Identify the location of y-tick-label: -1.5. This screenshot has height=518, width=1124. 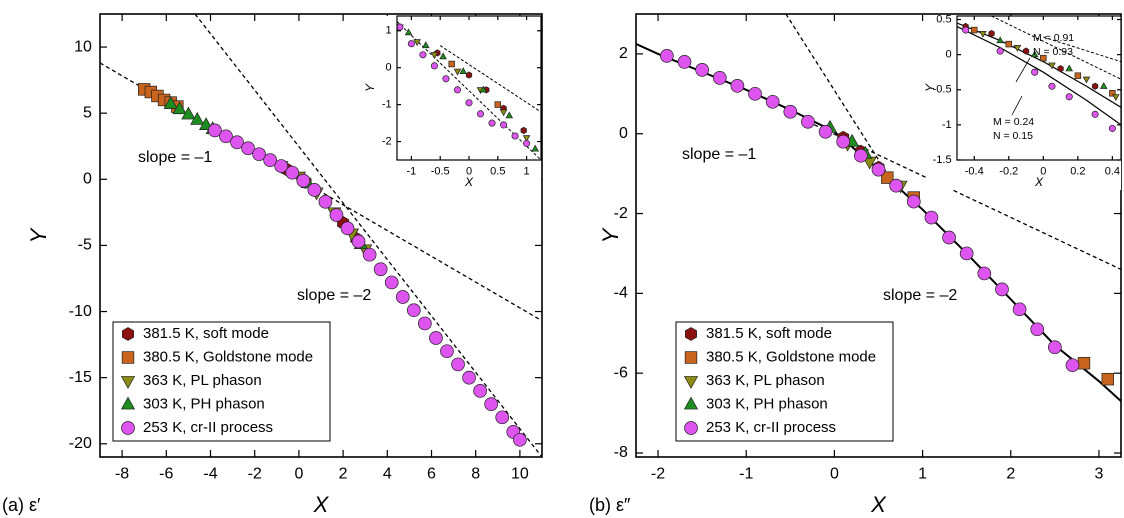
(942, 160).